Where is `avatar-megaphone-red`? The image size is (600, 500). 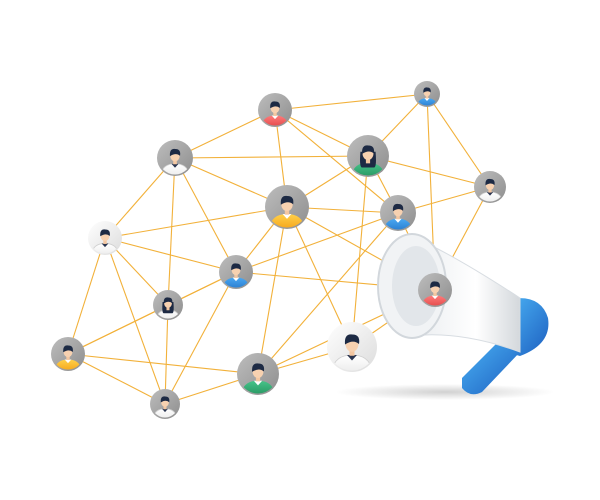
avatar-megaphone-red is located at coordinates (435, 290).